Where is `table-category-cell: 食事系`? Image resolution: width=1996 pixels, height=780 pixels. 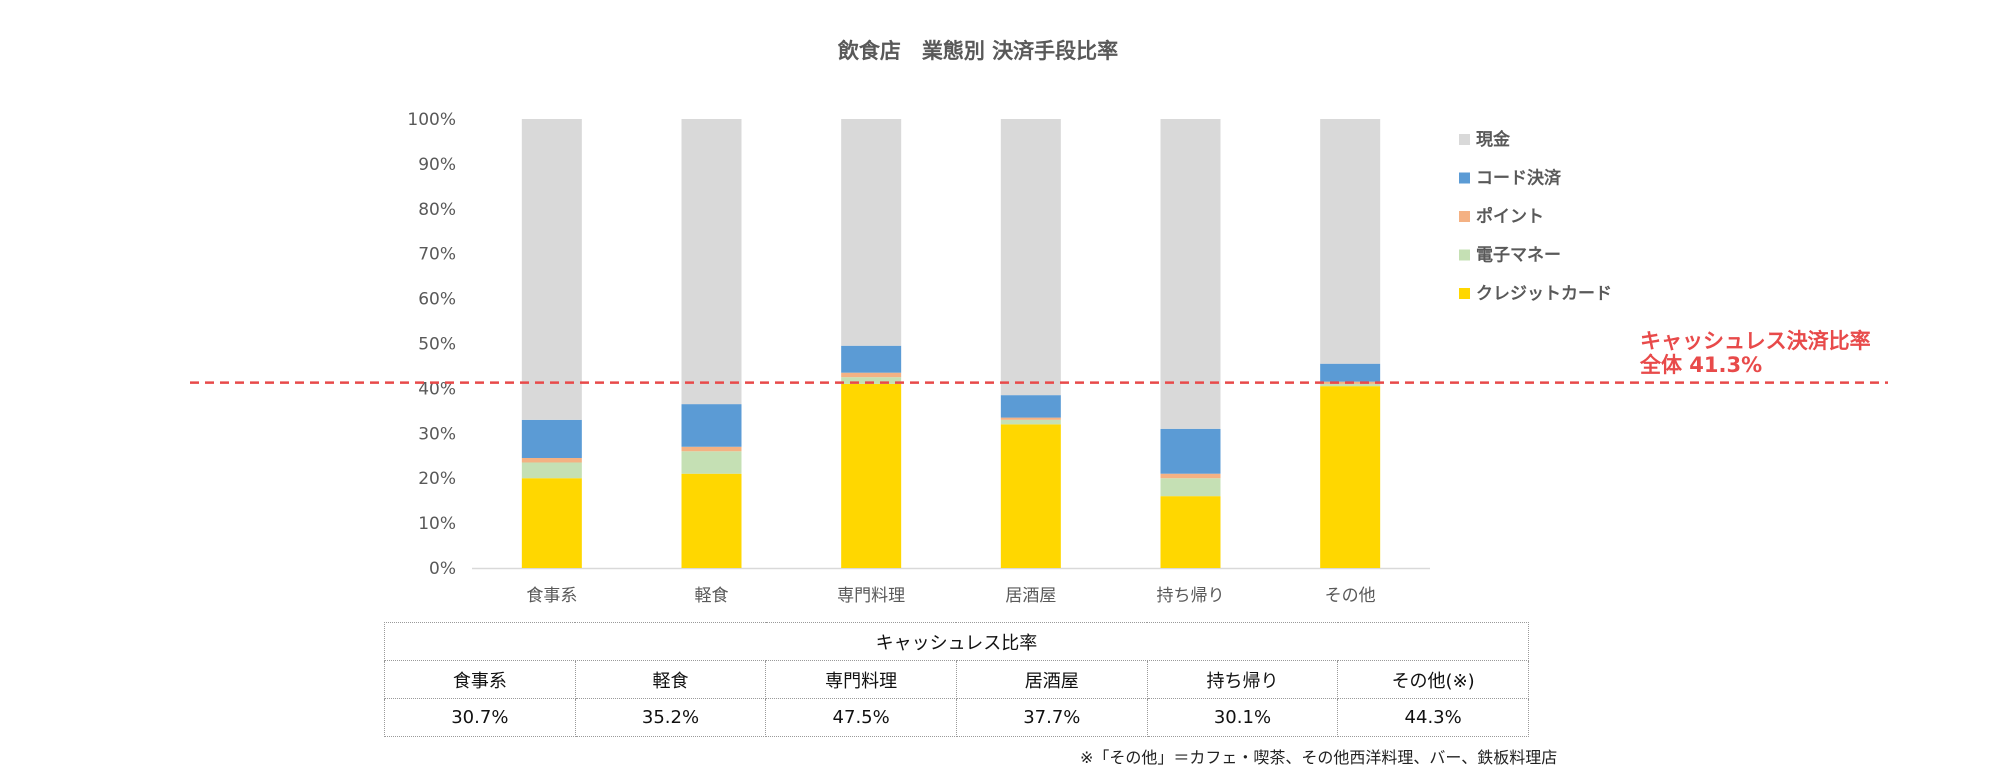 table-category-cell: 食事系 is located at coordinates (480, 679).